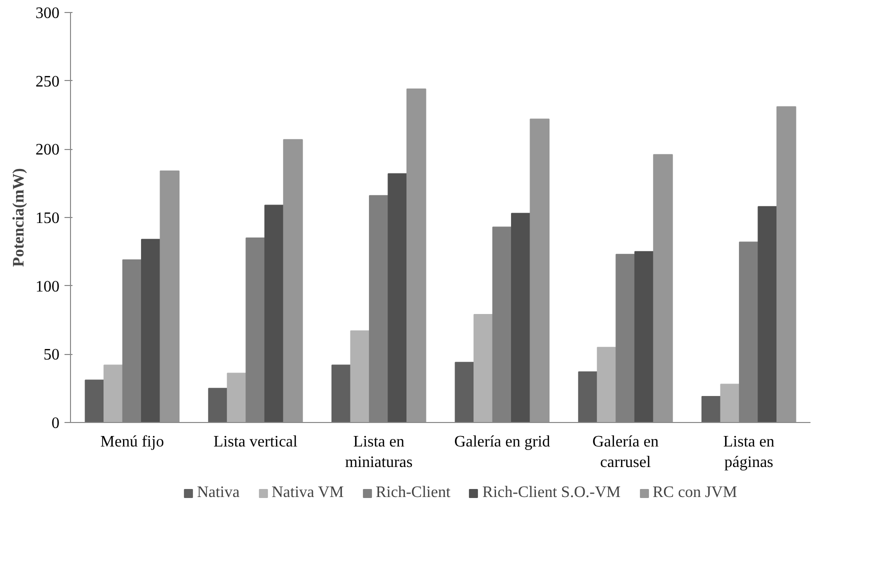 The image size is (877, 563). I want to click on legend-label: Rich-Client S.O.-VM, so click(551, 493).